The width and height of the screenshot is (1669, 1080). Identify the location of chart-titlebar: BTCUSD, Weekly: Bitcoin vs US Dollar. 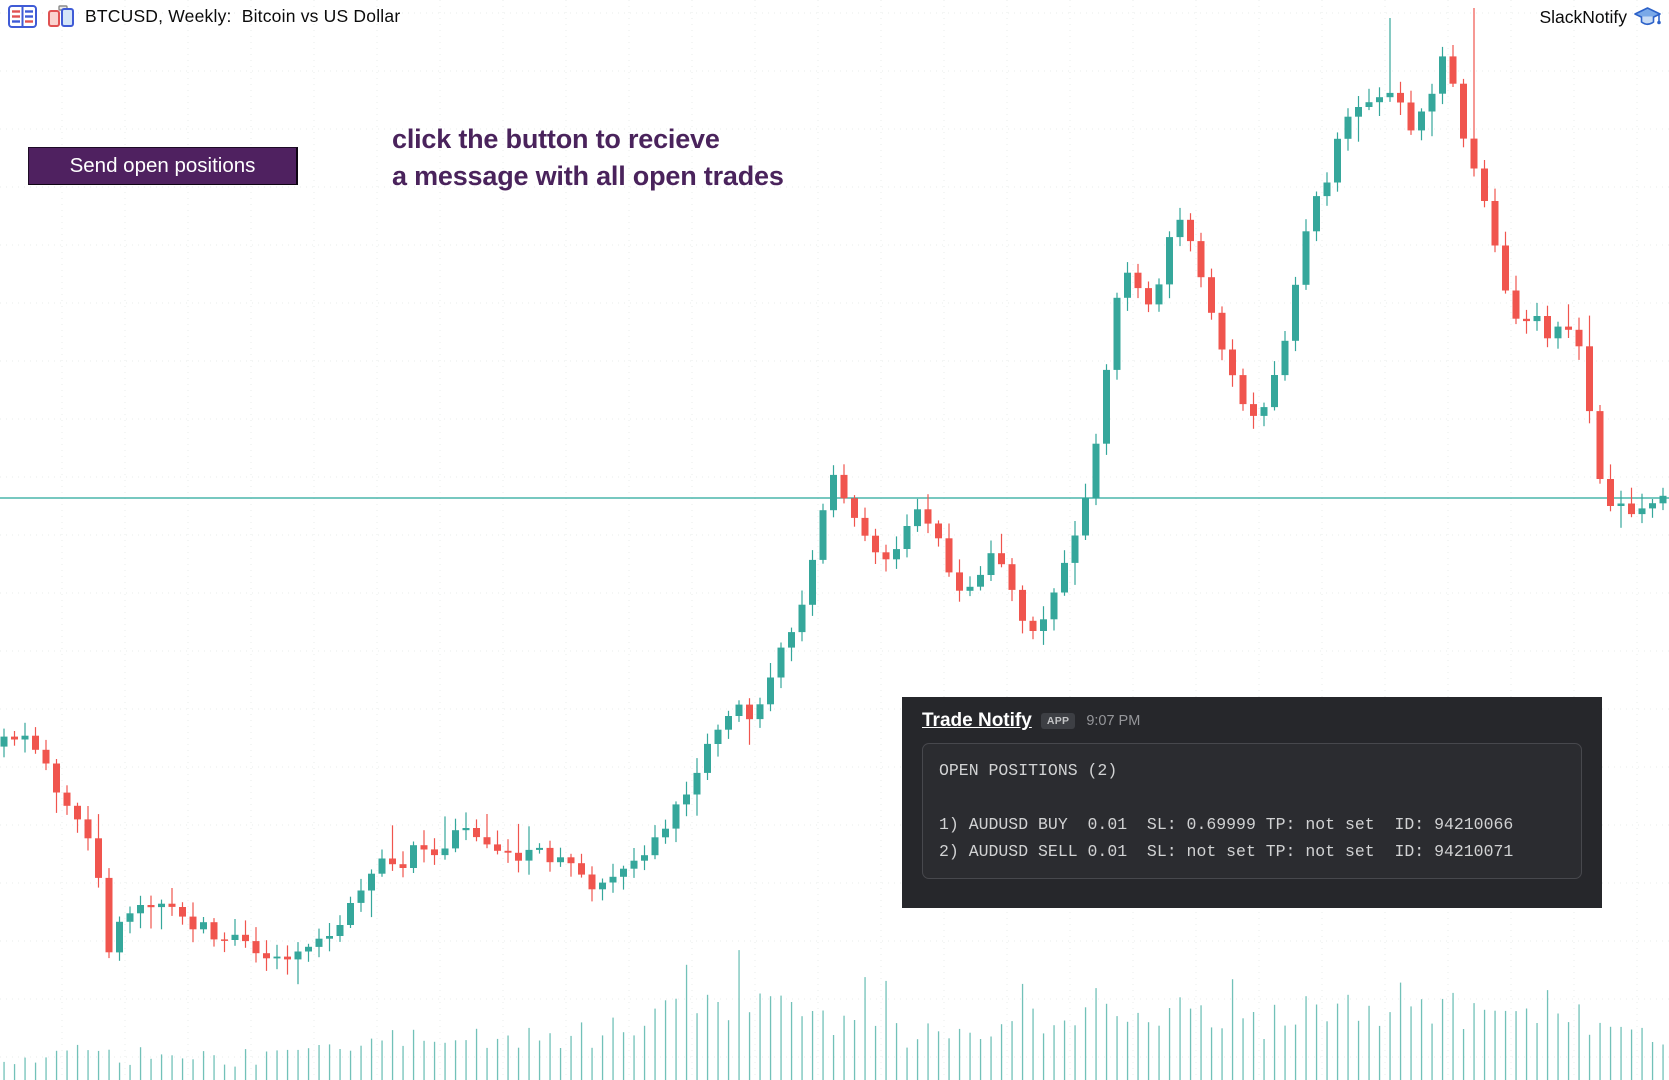
(204, 16).